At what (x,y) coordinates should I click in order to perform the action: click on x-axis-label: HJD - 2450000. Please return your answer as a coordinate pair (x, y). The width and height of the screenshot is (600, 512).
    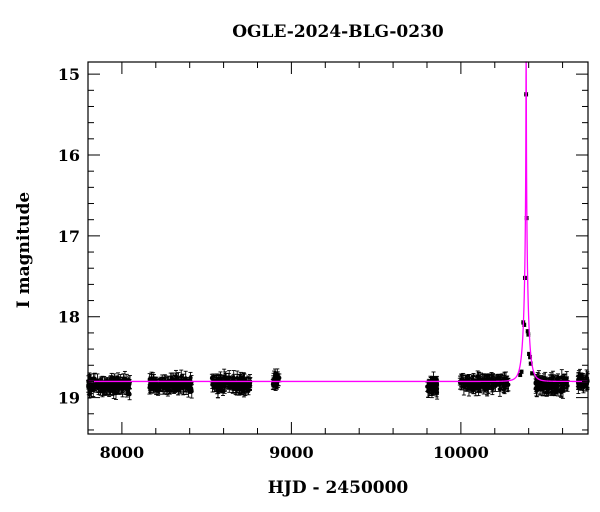
    Looking at the image, I should click on (338, 488).